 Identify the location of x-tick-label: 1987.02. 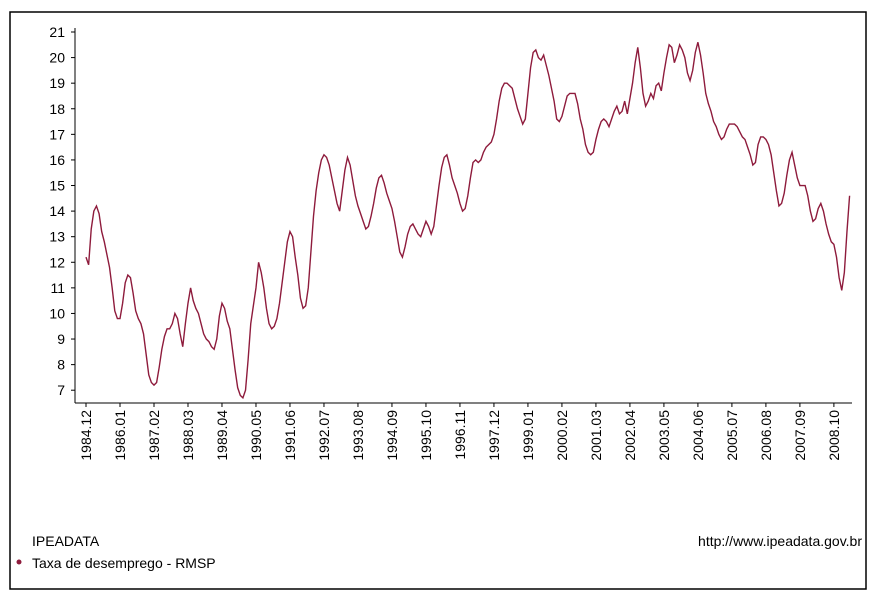
(154, 435).